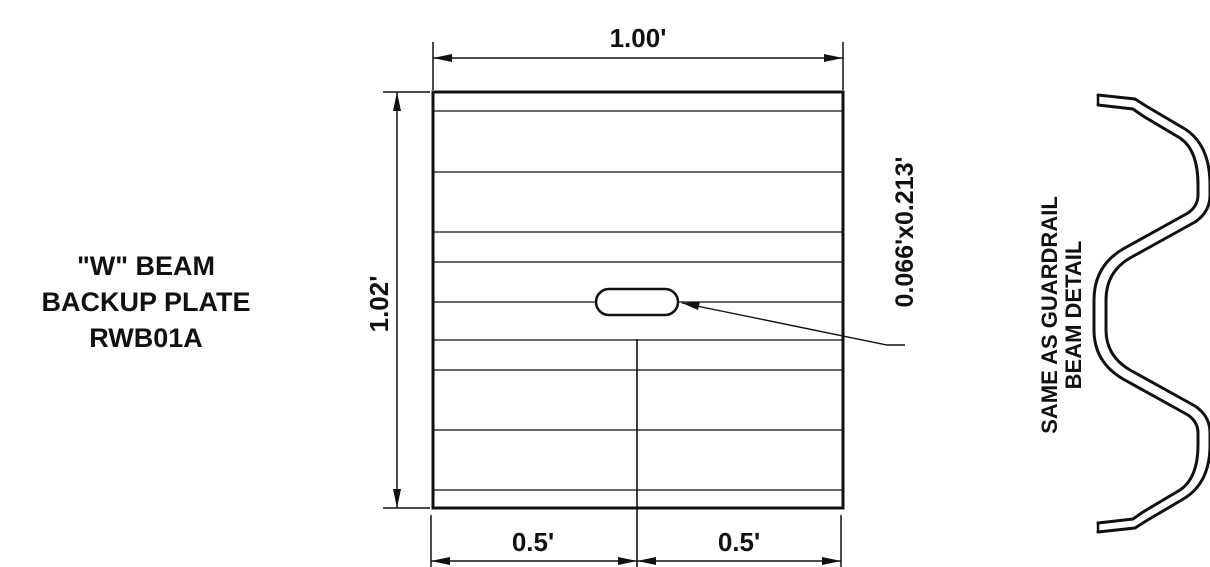  I want to click on slot-hole, so click(637, 302).